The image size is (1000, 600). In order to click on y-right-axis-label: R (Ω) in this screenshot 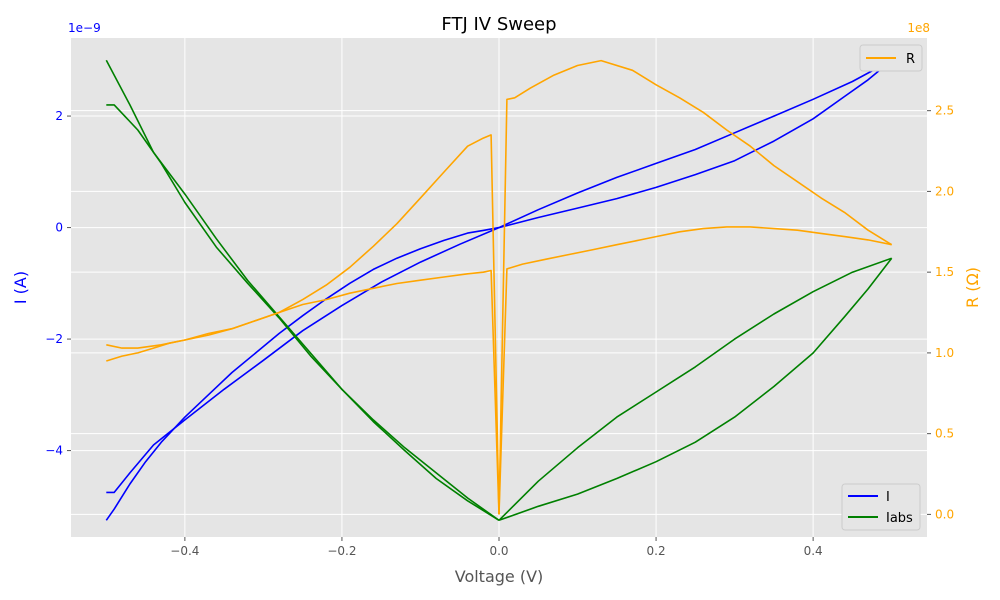, I will do `click(972, 287)`.